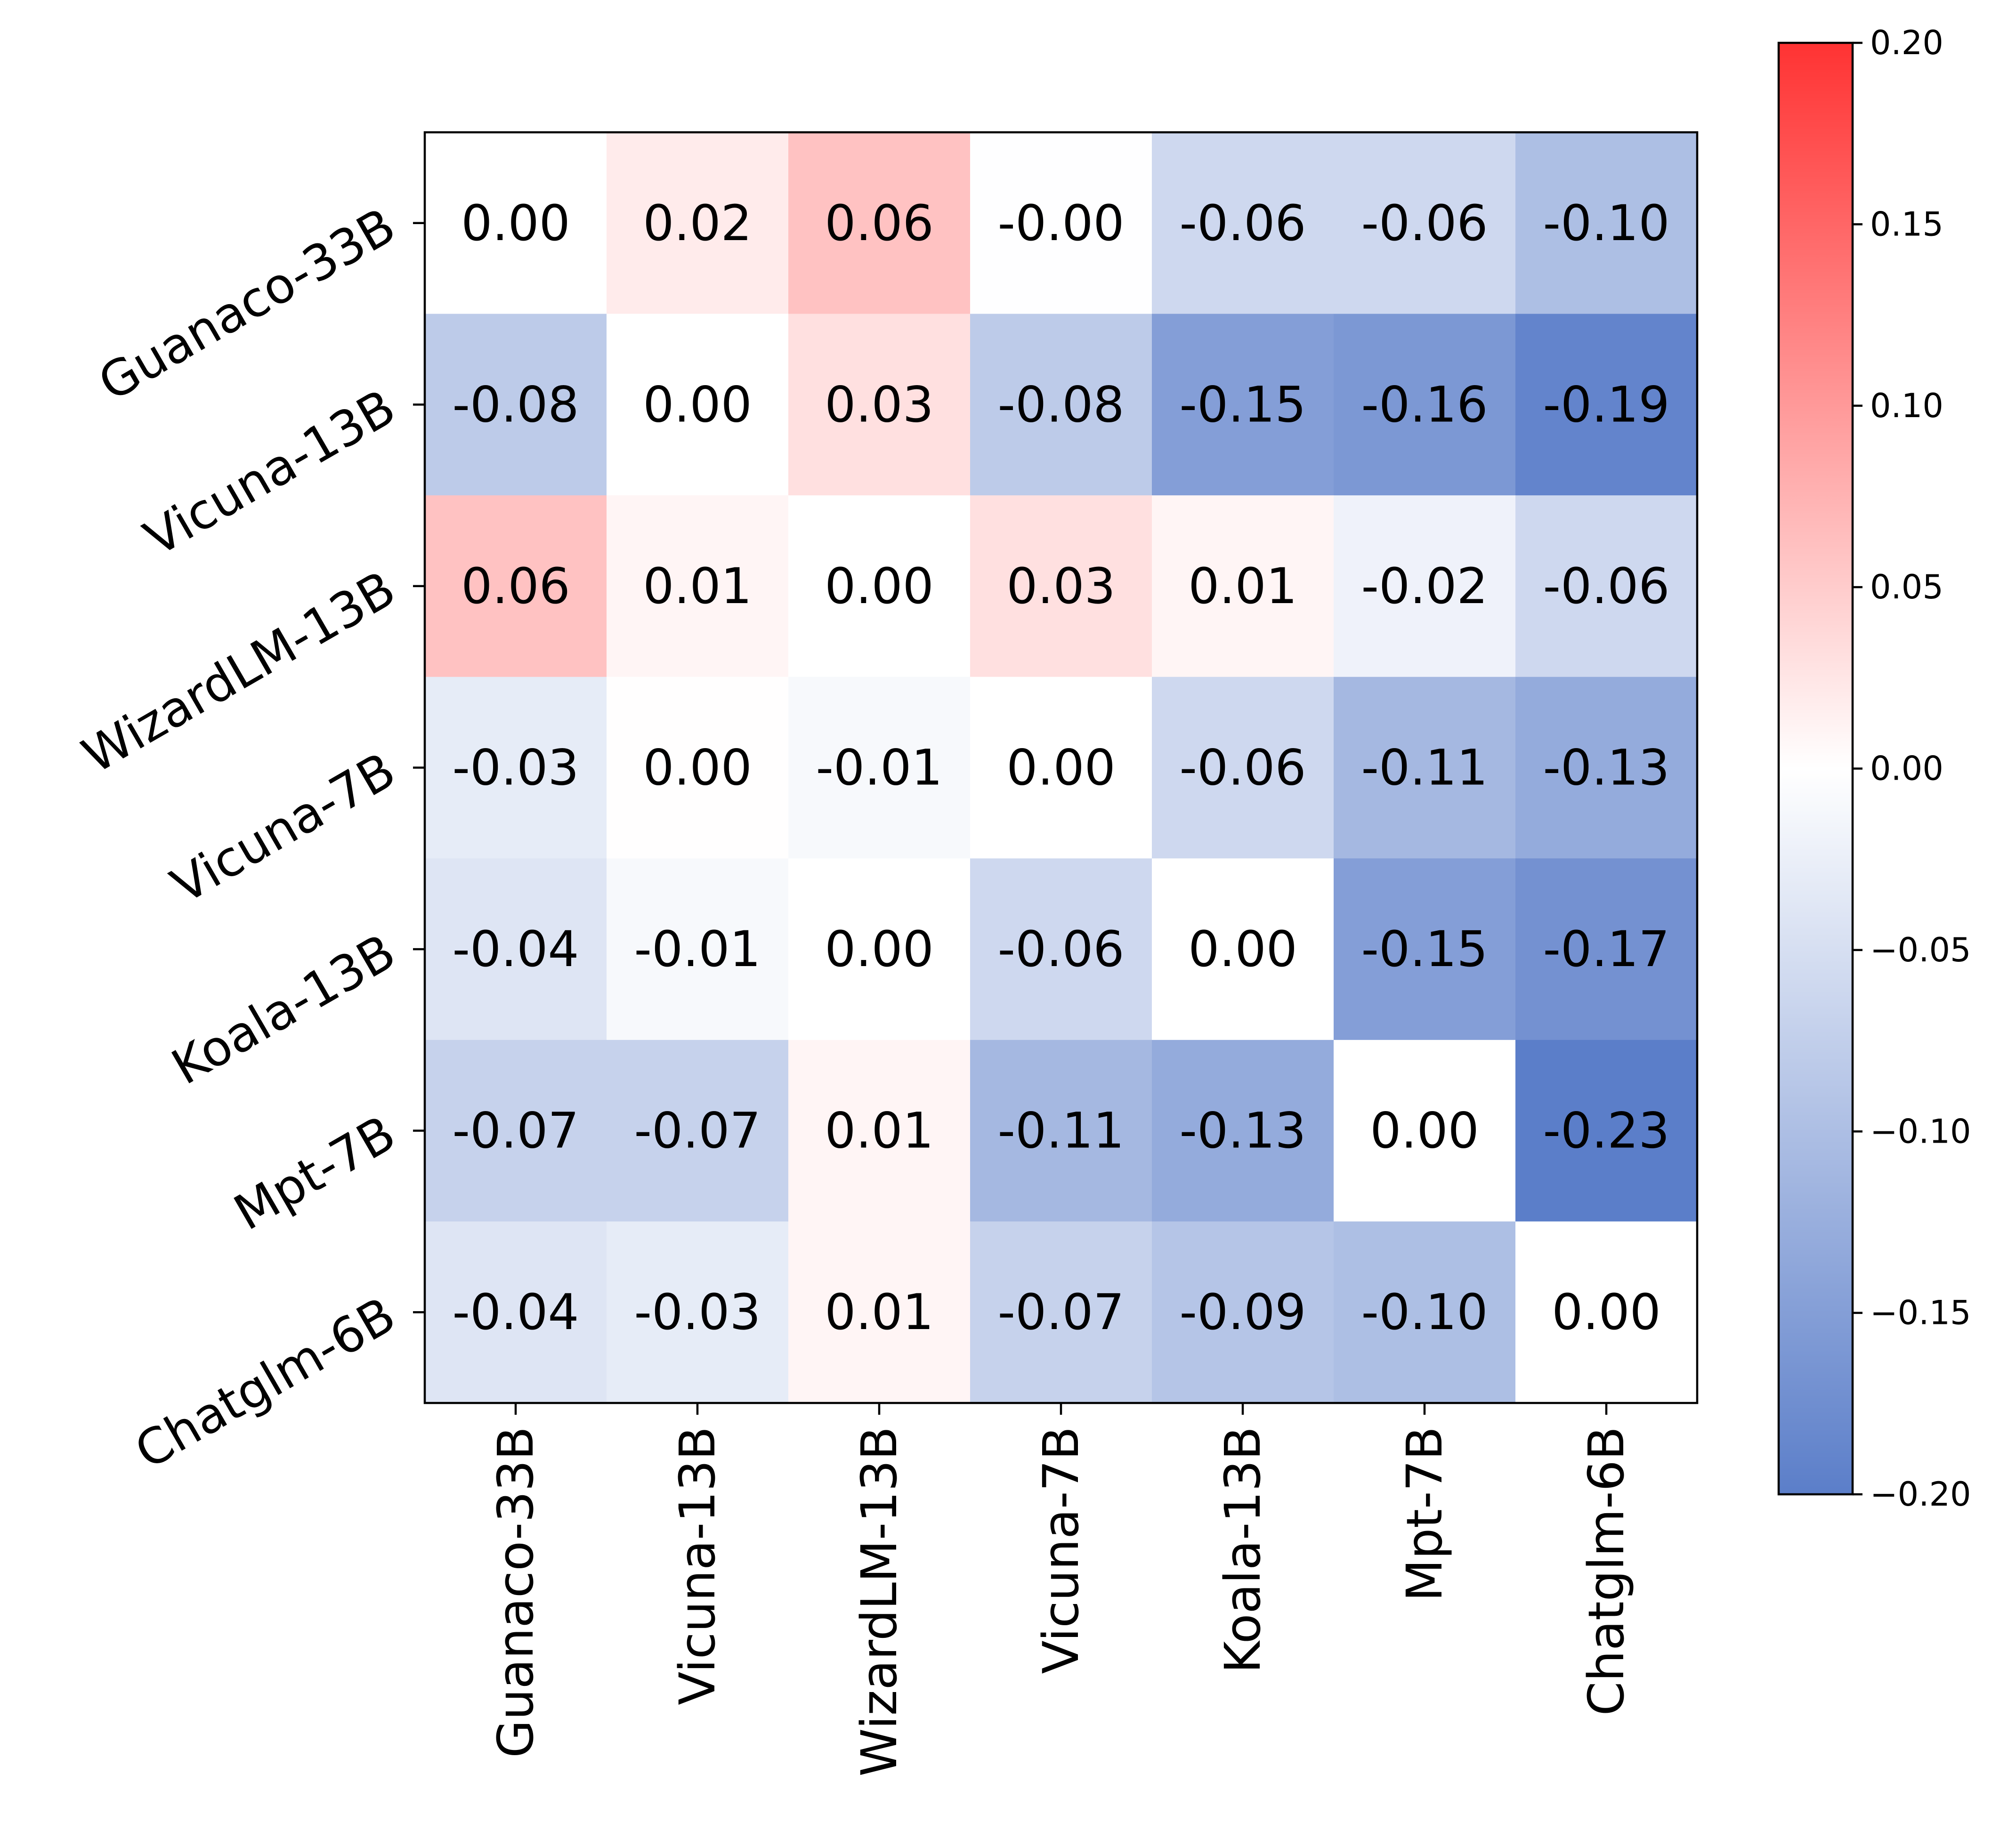  I want to click on cell-value-label: -0.09, so click(1242, 1312).